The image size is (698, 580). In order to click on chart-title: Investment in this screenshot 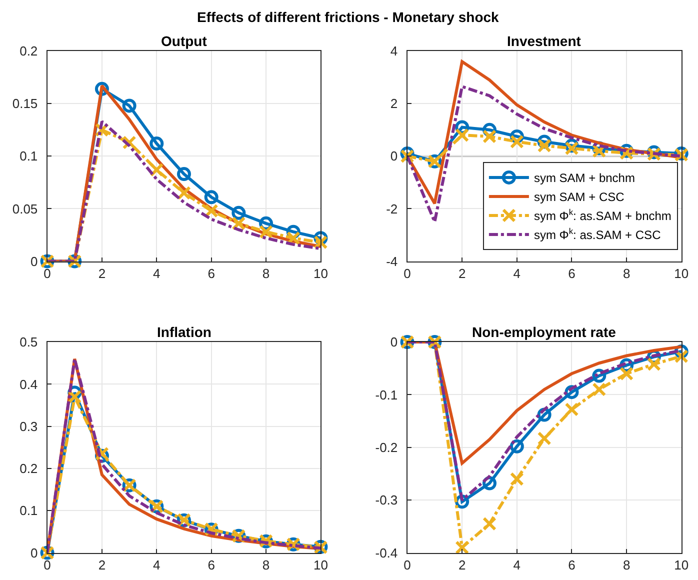, I will do `click(544, 41)`.